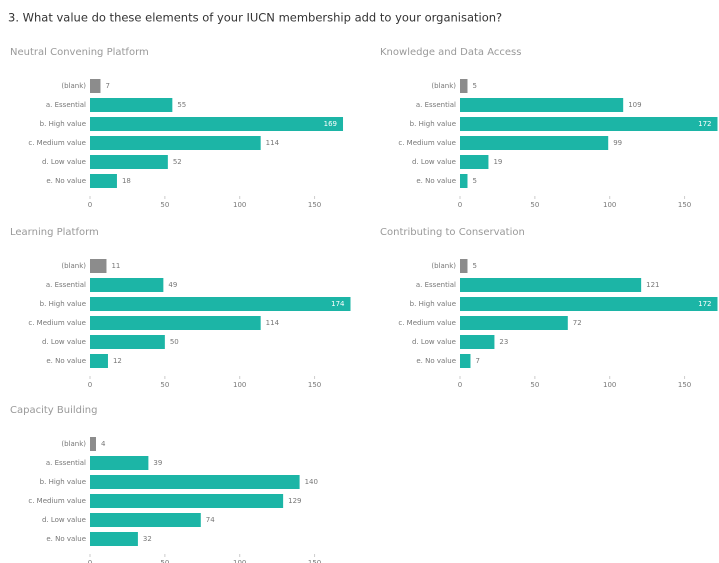 The image size is (719, 563). I want to click on value-label: 18, so click(126, 181).